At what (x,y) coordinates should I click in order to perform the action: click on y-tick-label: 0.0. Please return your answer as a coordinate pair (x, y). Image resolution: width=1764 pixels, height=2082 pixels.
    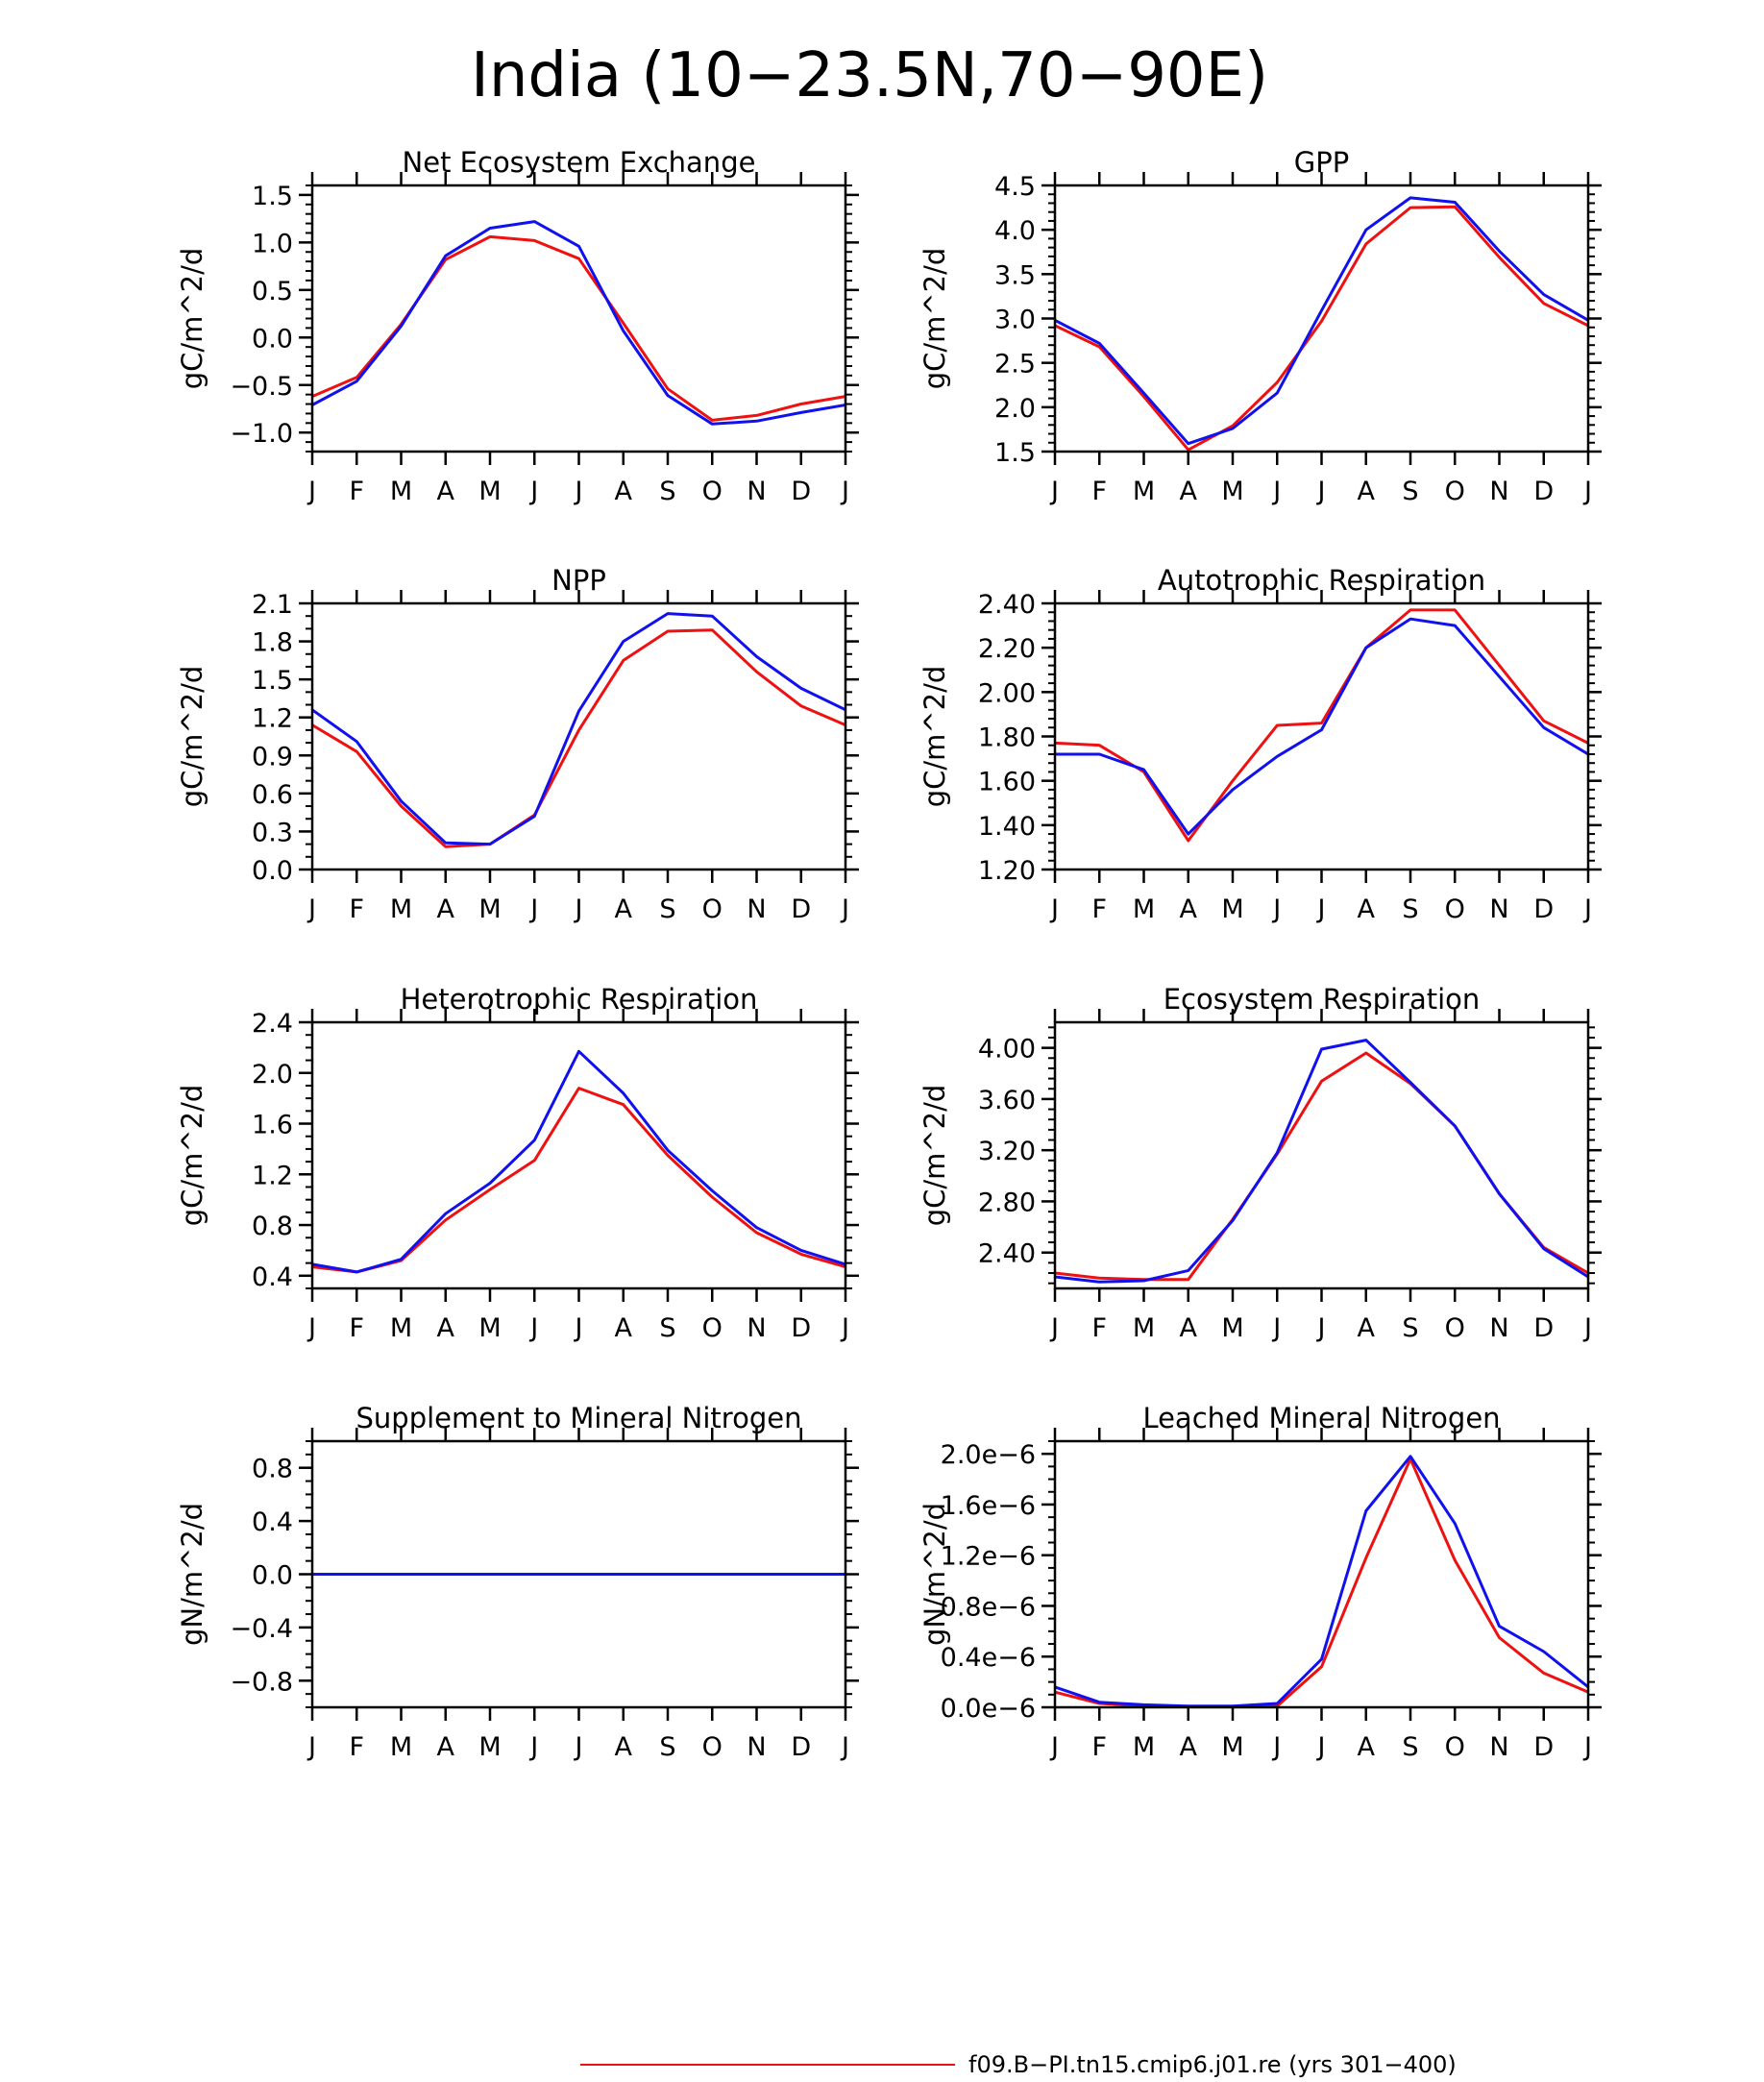
    Looking at the image, I should click on (273, 339).